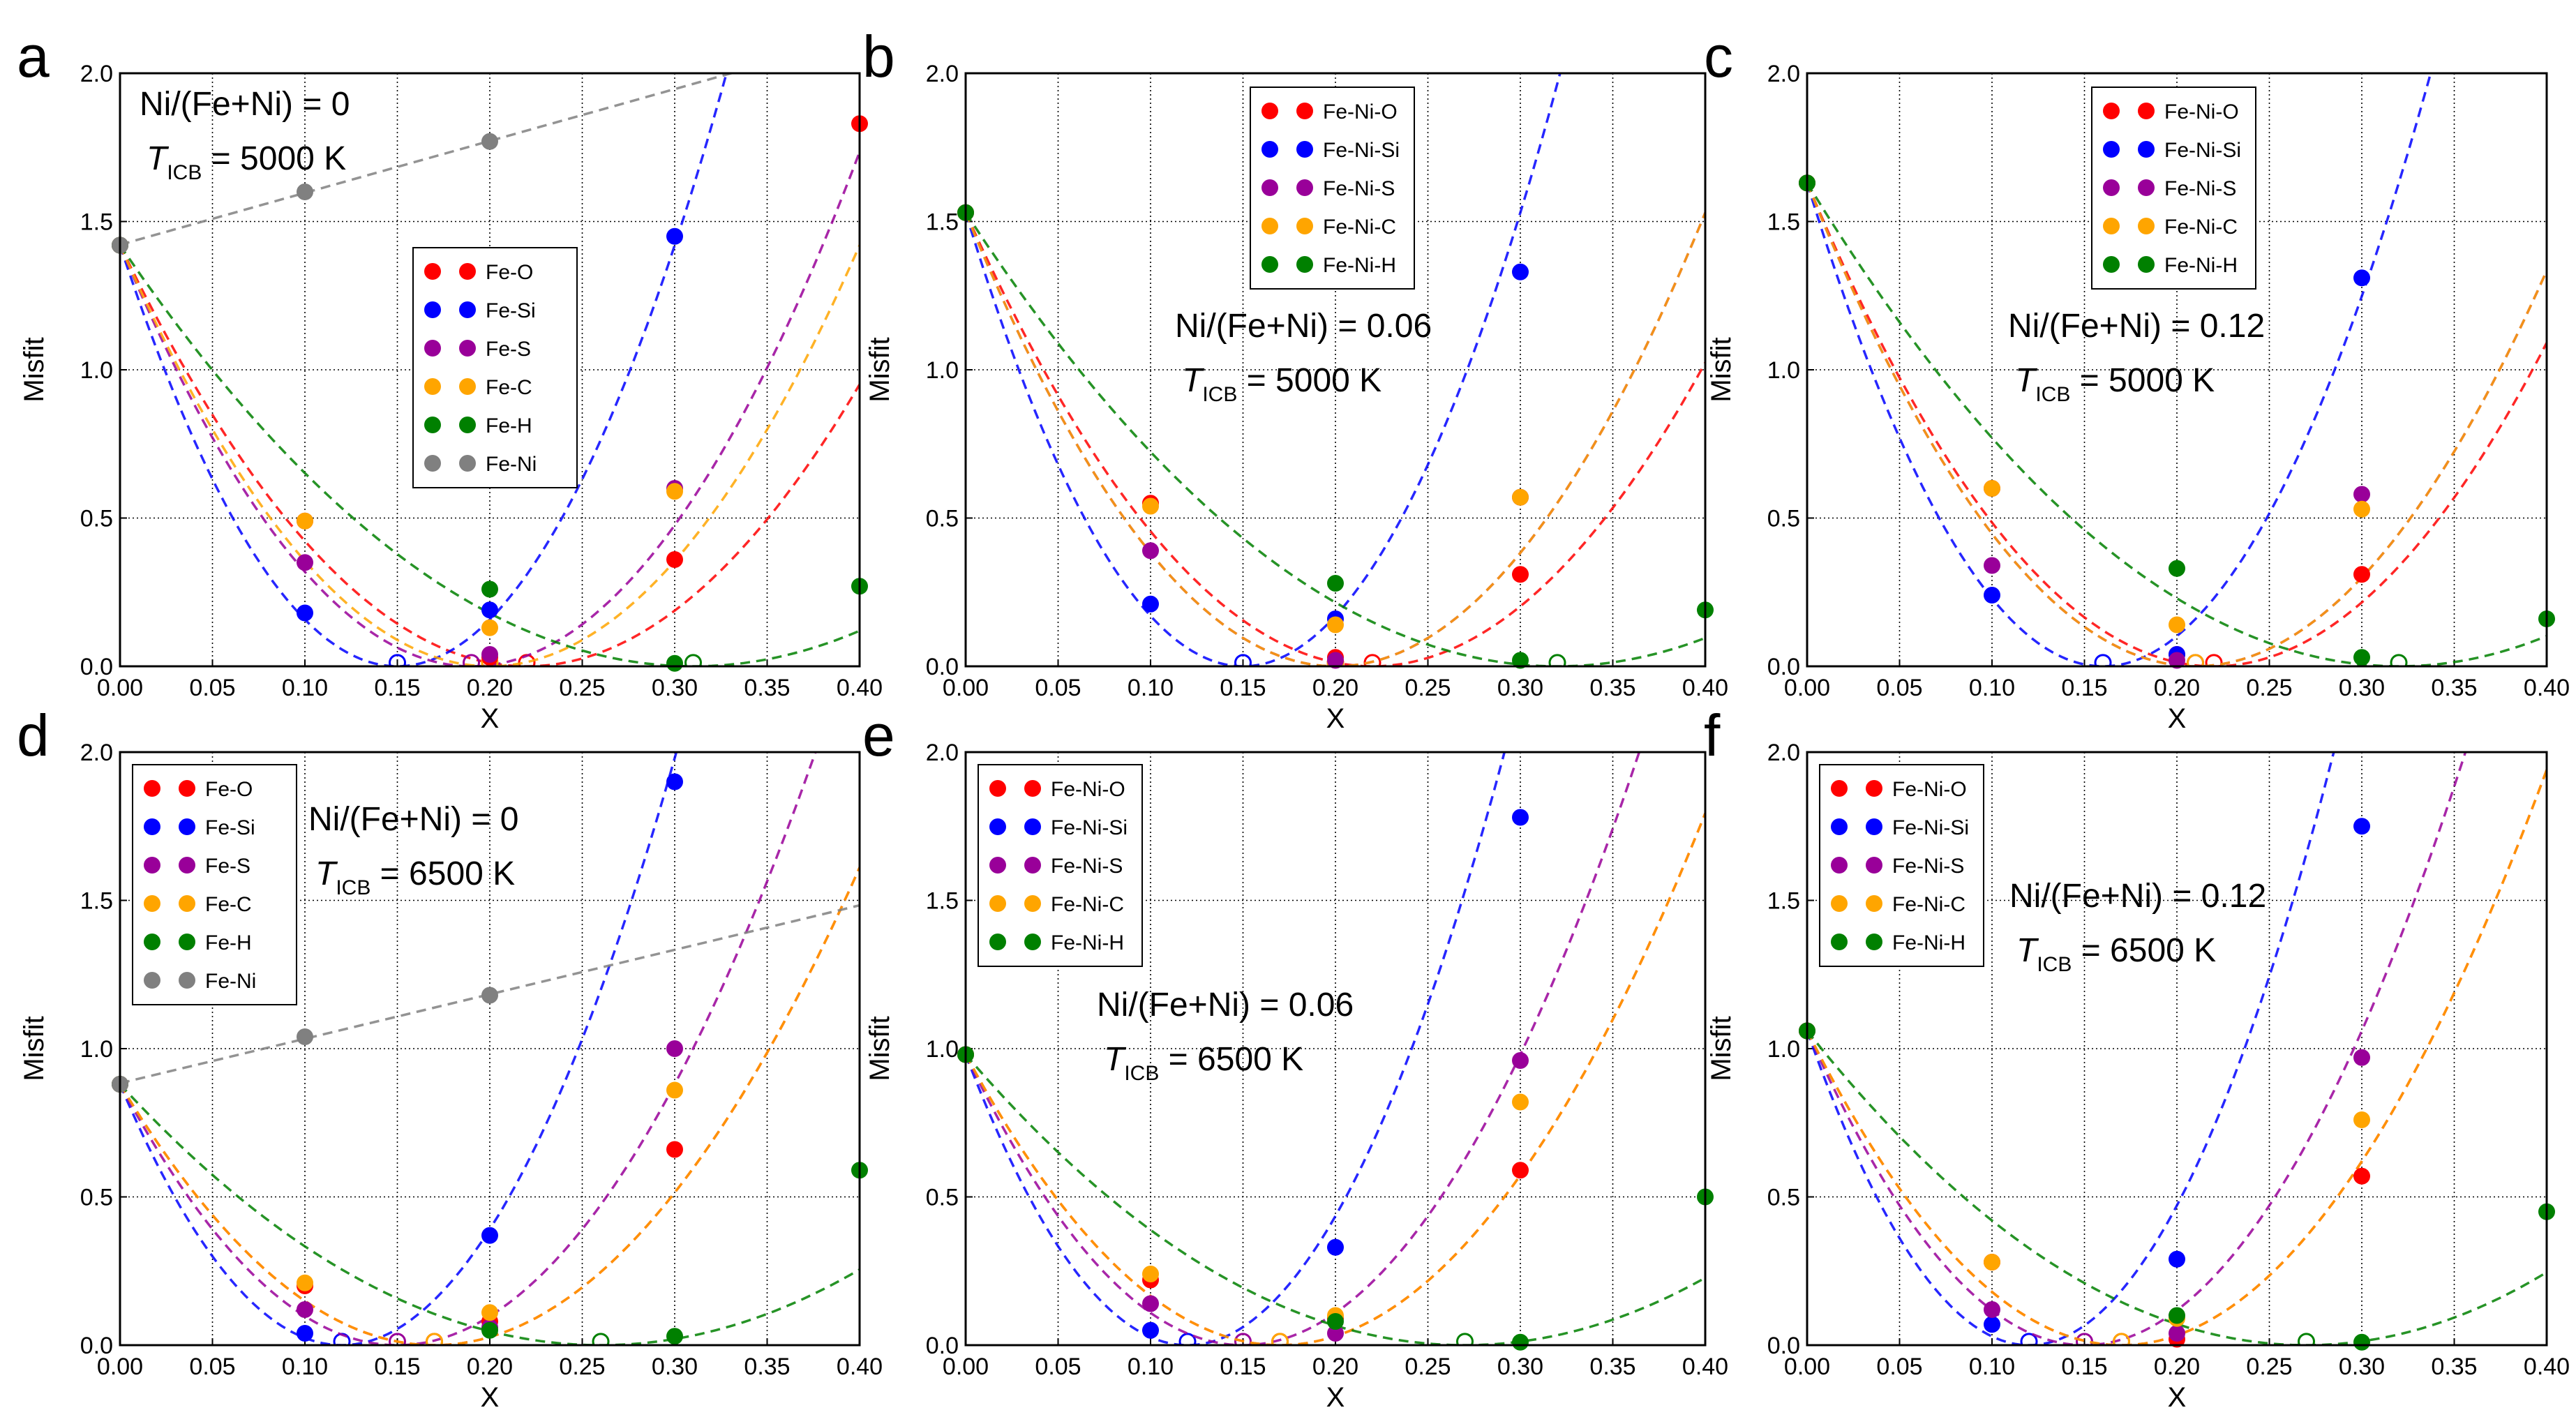  Describe the element at coordinates (1783, 667) in the screenshot. I see `y-tick-label: 0.0` at that location.